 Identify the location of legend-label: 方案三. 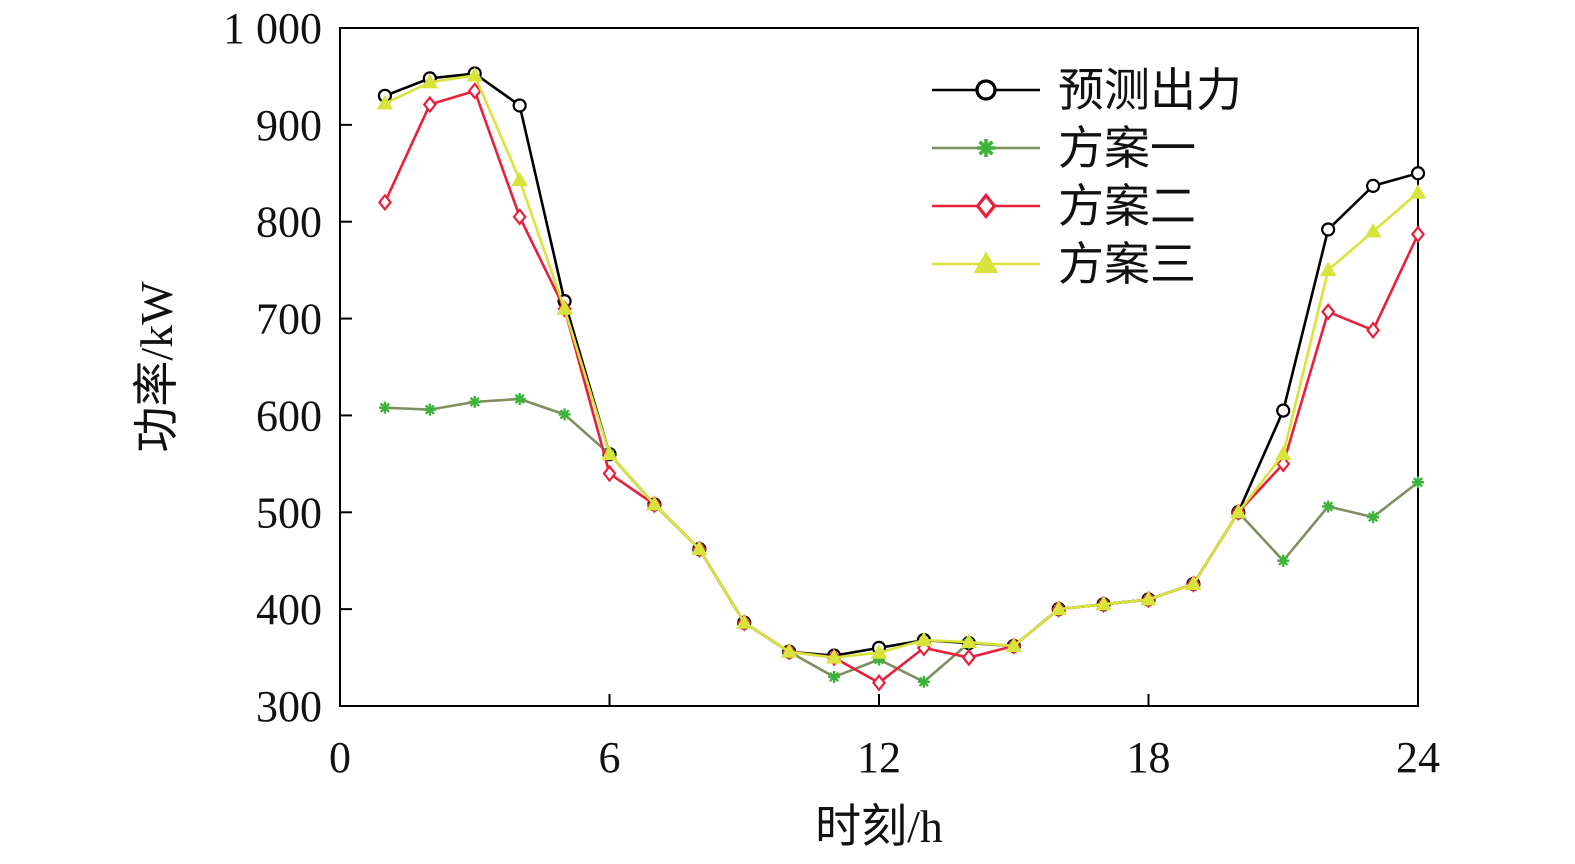
(1127, 264).